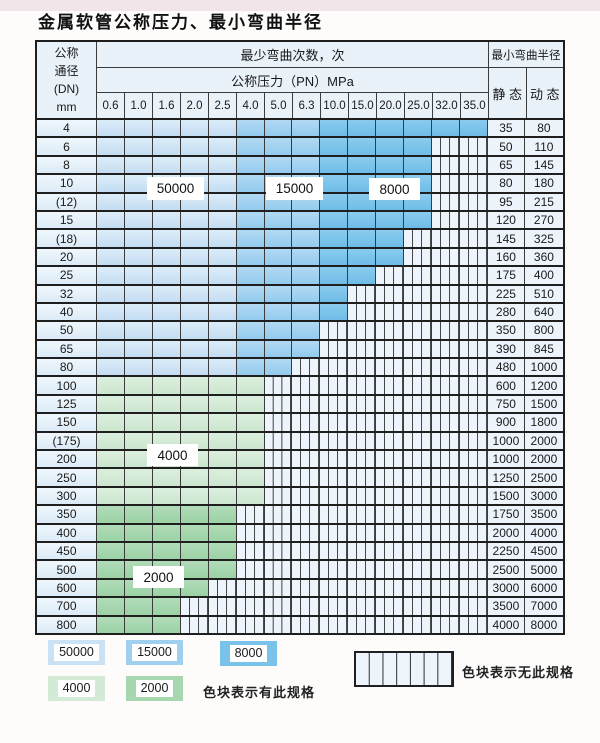 Image resolution: width=600 pixels, height=743 pixels. Describe the element at coordinates (543, 606) in the screenshot. I see `dynamic-radius-cell: 7000` at that location.